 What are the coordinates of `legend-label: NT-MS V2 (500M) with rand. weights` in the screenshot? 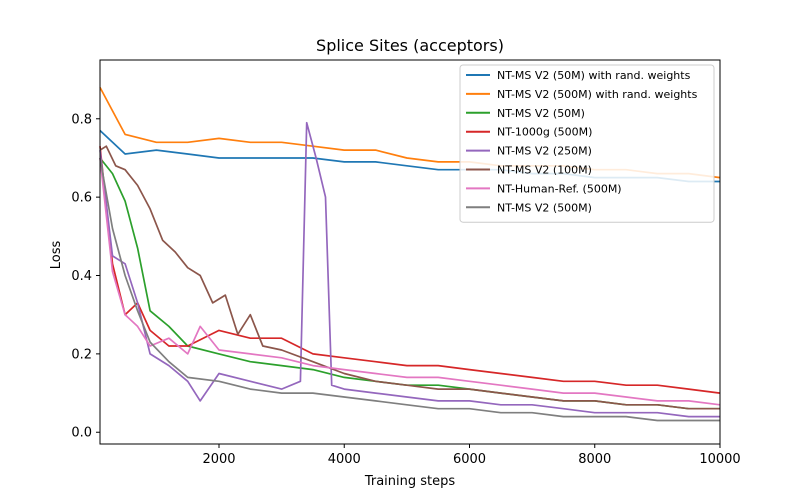 It's located at (597, 94).